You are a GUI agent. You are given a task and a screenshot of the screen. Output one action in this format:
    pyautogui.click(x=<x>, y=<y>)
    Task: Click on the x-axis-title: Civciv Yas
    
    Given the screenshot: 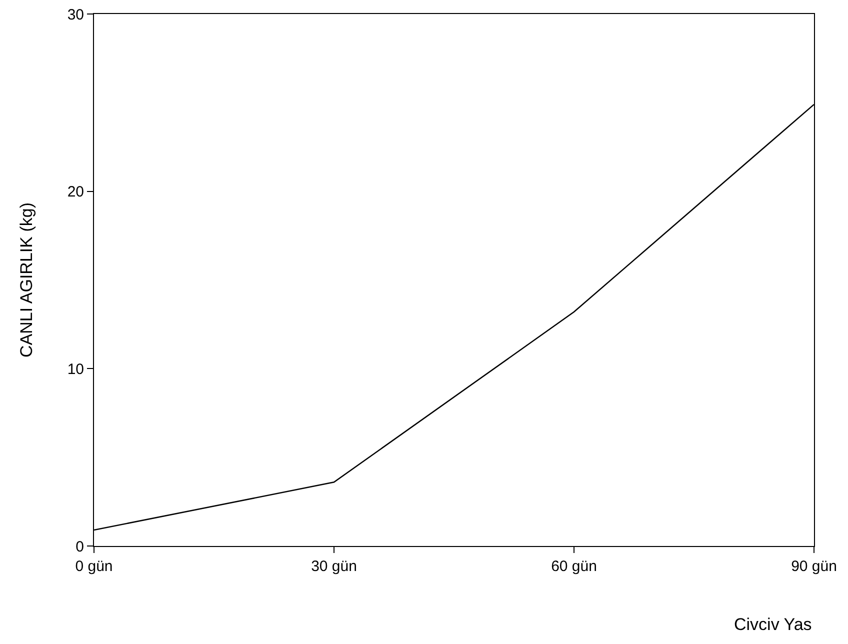 What is the action you would take?
    pyautogui.click(x=773, y=624)
    